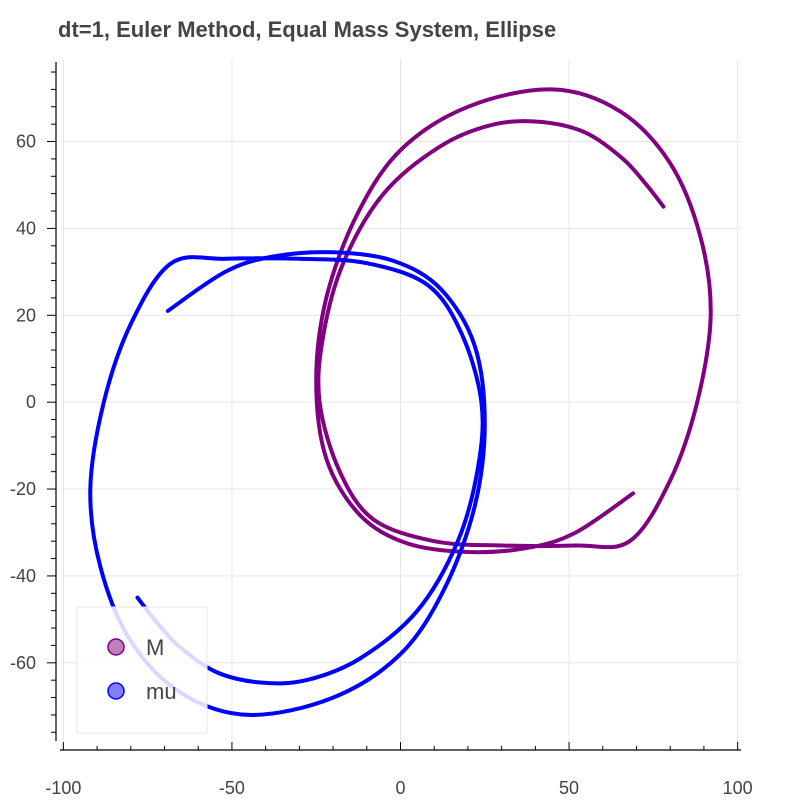 The height and width of the screenshot is (800, 800). I want to click on y-tick-label: -20, so click(23, 489).